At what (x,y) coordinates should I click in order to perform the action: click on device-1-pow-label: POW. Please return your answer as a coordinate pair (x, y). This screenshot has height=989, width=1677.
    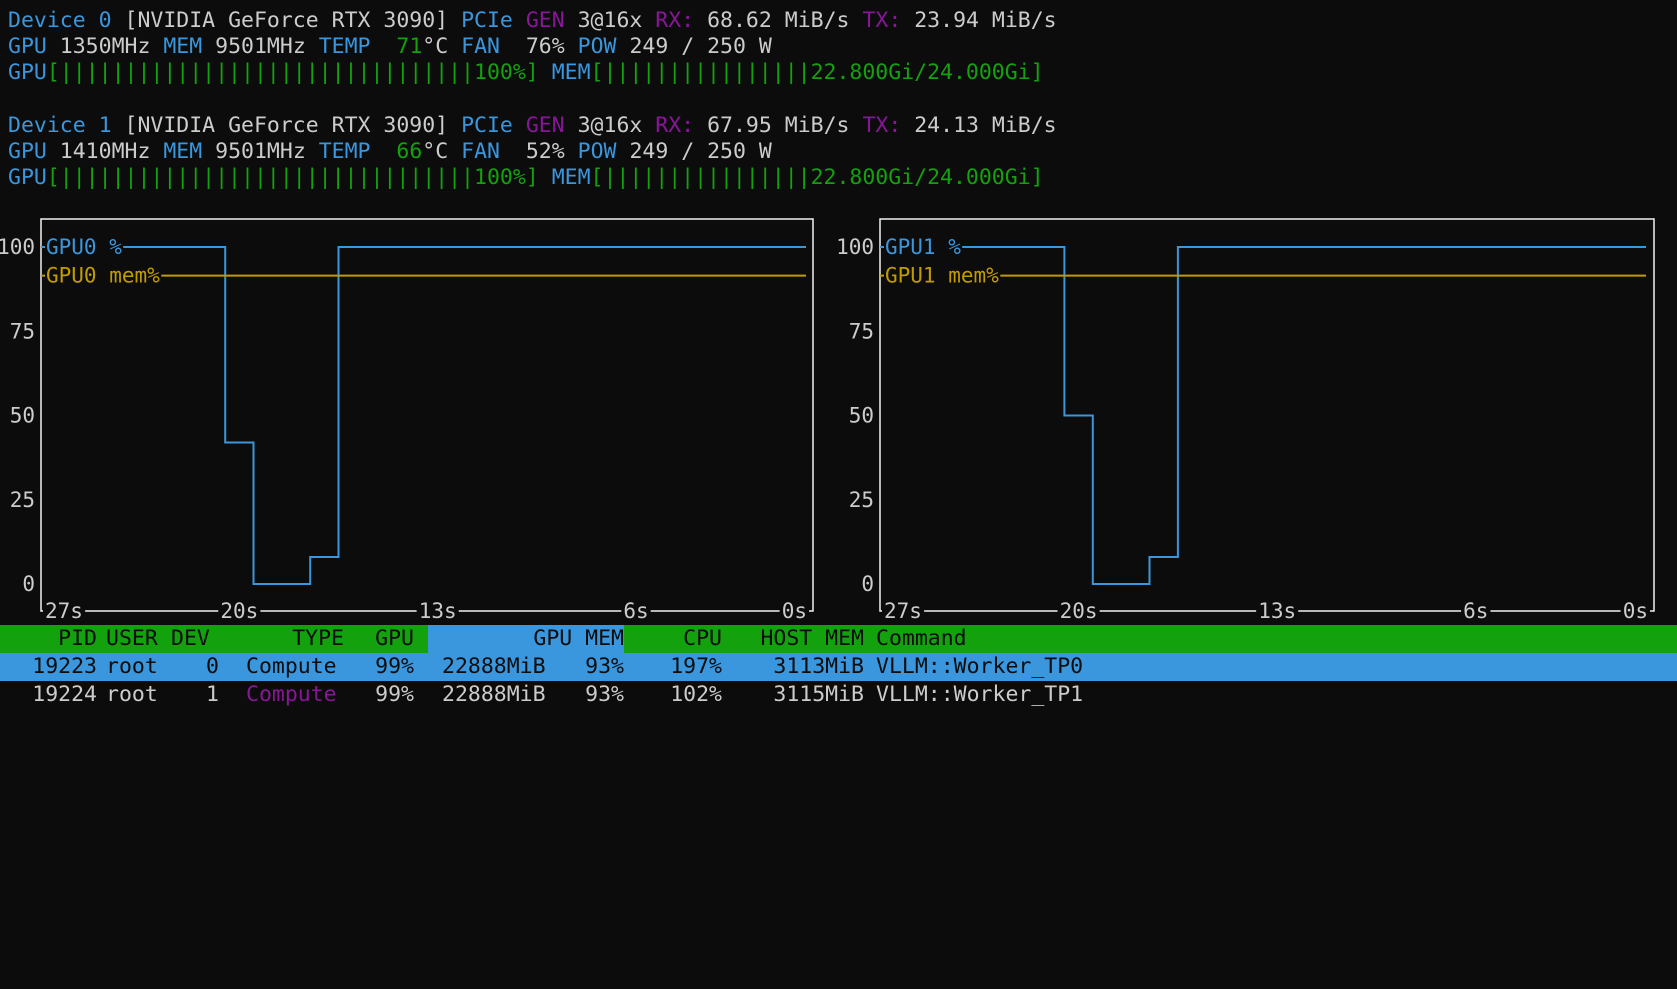
    Looking at the image, I should click on (597, 151).